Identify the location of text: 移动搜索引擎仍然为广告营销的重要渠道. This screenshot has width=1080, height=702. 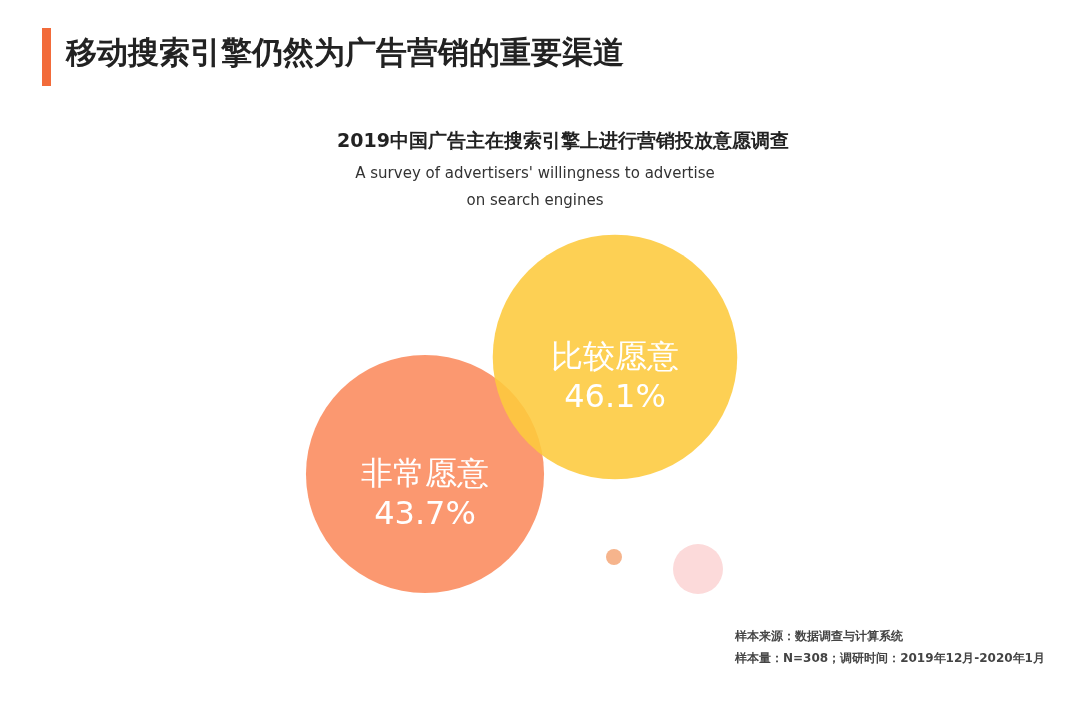
(345, 52).